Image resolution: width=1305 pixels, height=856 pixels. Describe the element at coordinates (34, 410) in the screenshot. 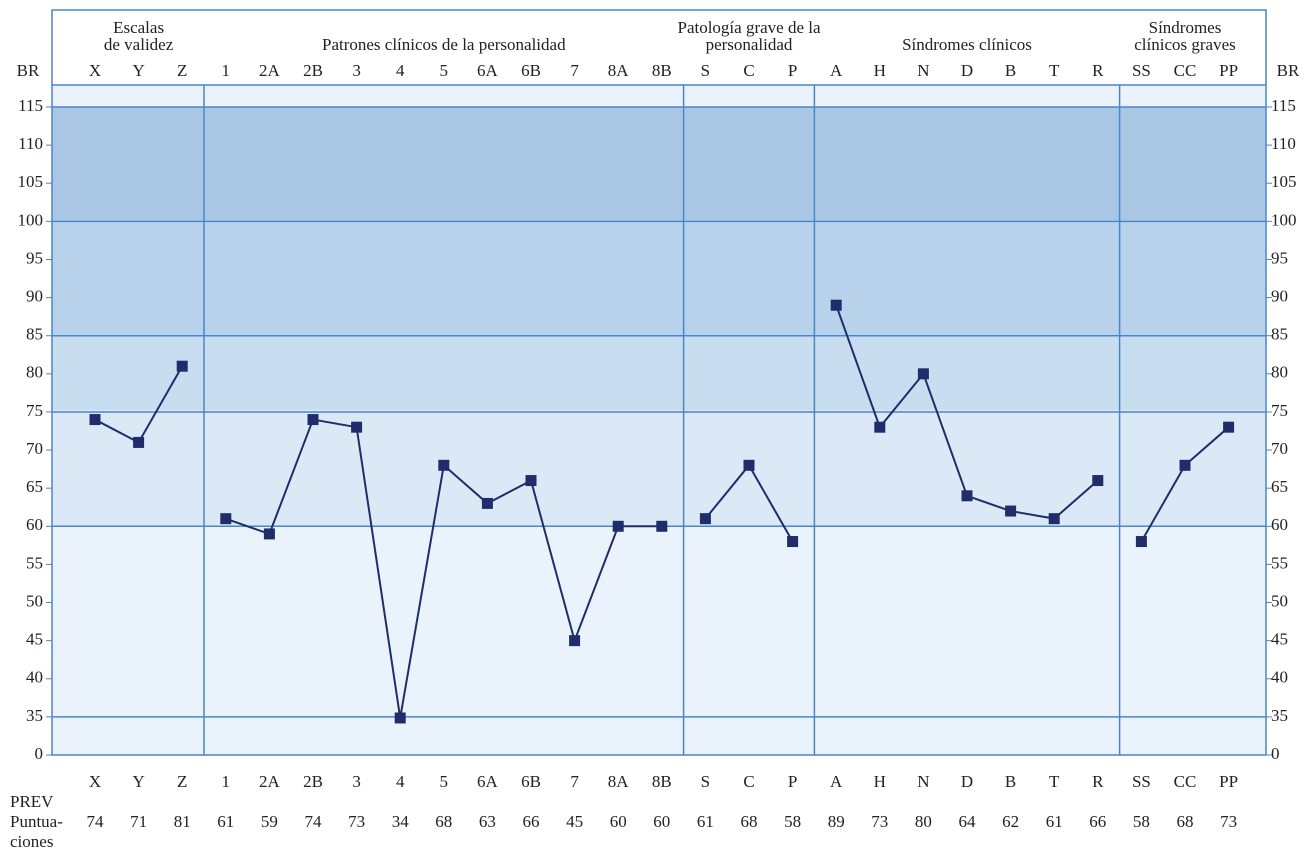

I see `y-tick-label: 75` at that location.